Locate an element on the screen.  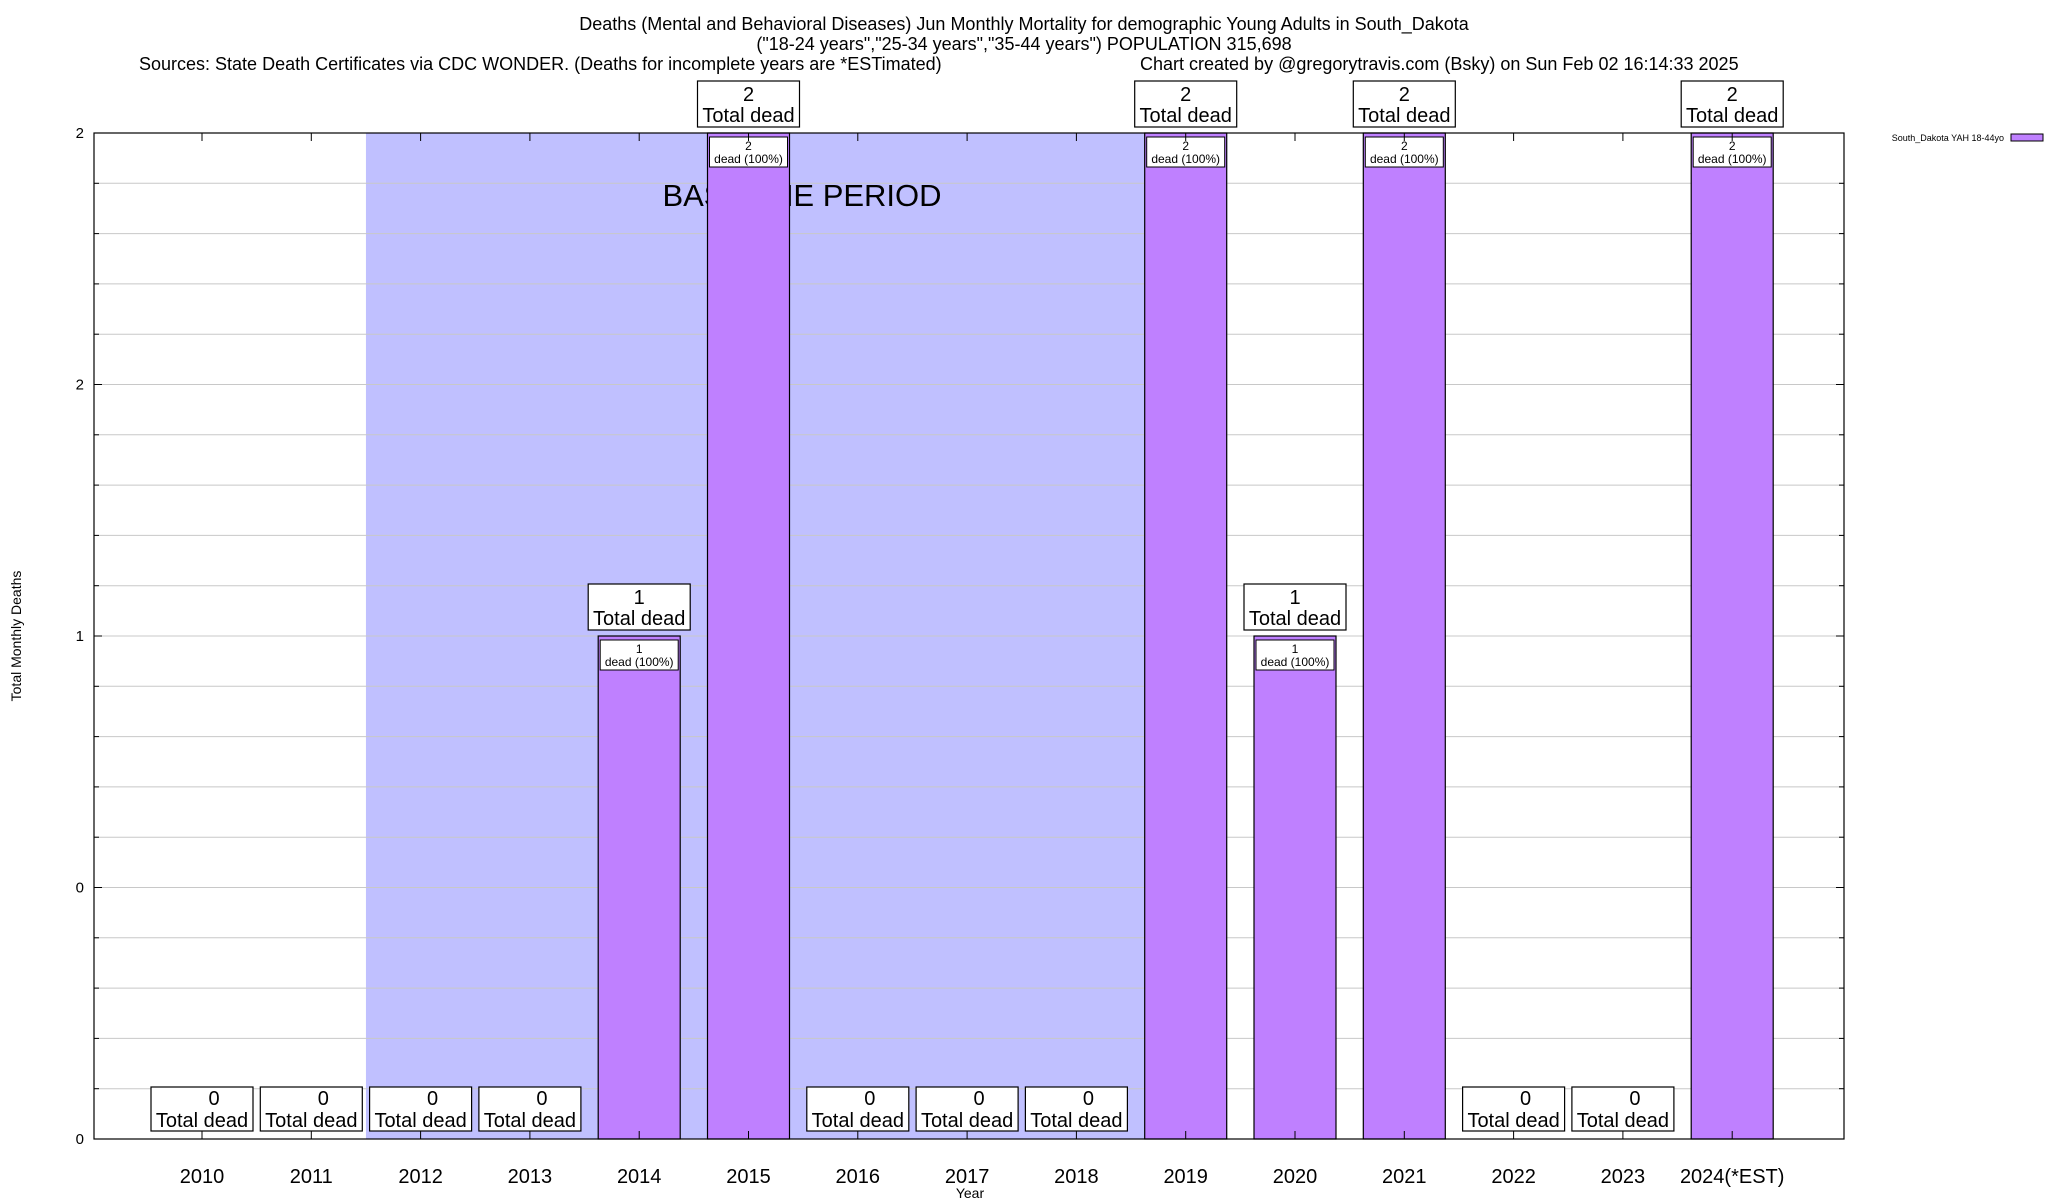
y-axis-label: Total Monthly Deaths is located at coordinates (16, 636).